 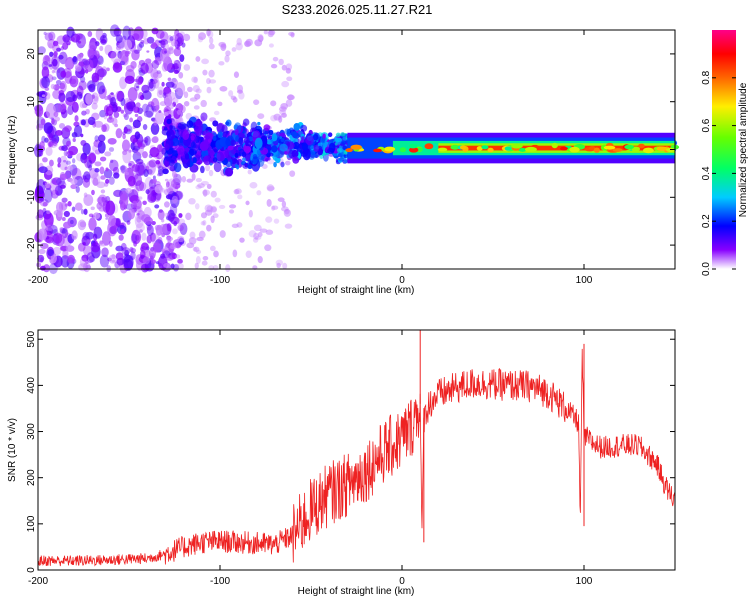 What do you see at coordinates (356, 290) in the screenshot?
I see `spectrogram-xlabel: Height of straight line (km)` at bounding box center [356, 290].